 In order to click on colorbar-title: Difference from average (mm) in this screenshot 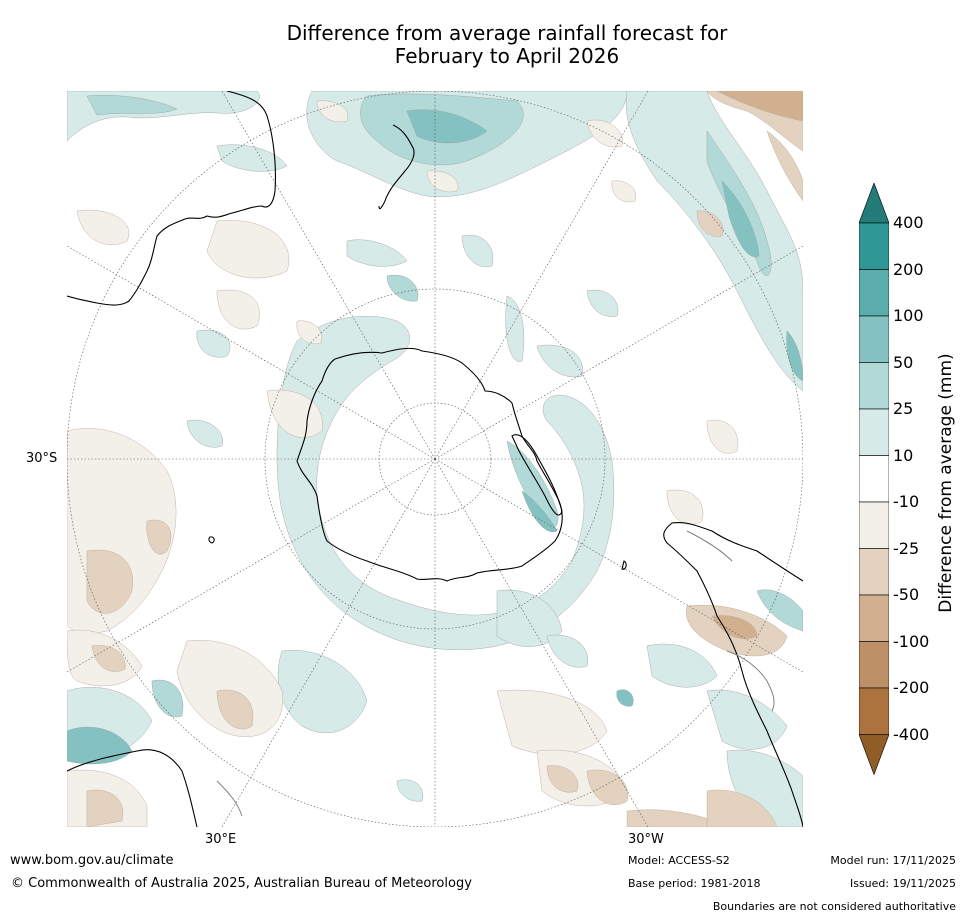, I will do `click(946, 483)`.